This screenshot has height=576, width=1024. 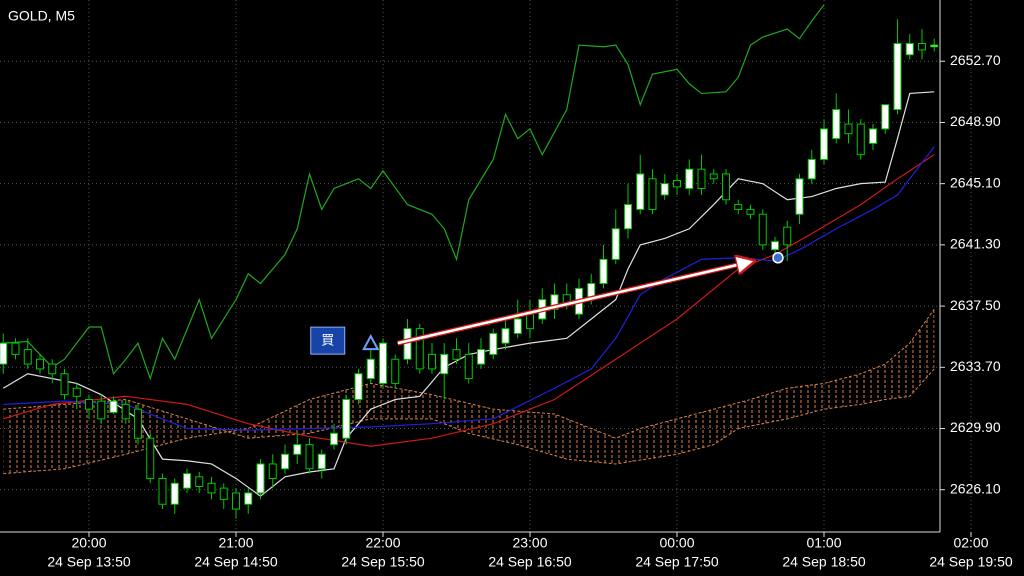 I want to click on y-tick-label: 2633.70, so click(x=975, y=366).